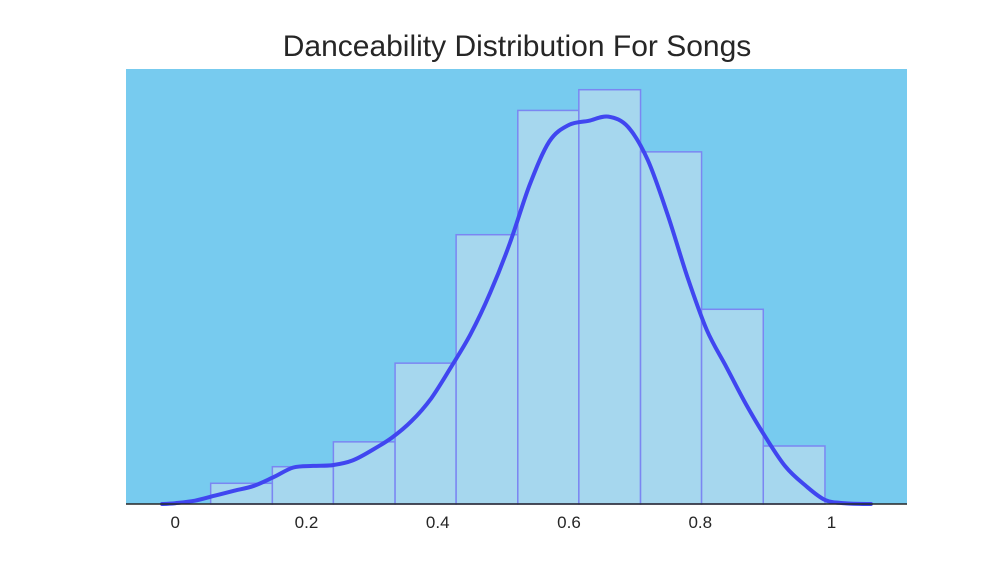 The image size is (1008, 576). What do you see at coordinates (503, 522) in the screenshot?
I see `x-axis-ticks: 0 0.2 0.4 0.6 0.8 1` at bounding box center [503, 522].